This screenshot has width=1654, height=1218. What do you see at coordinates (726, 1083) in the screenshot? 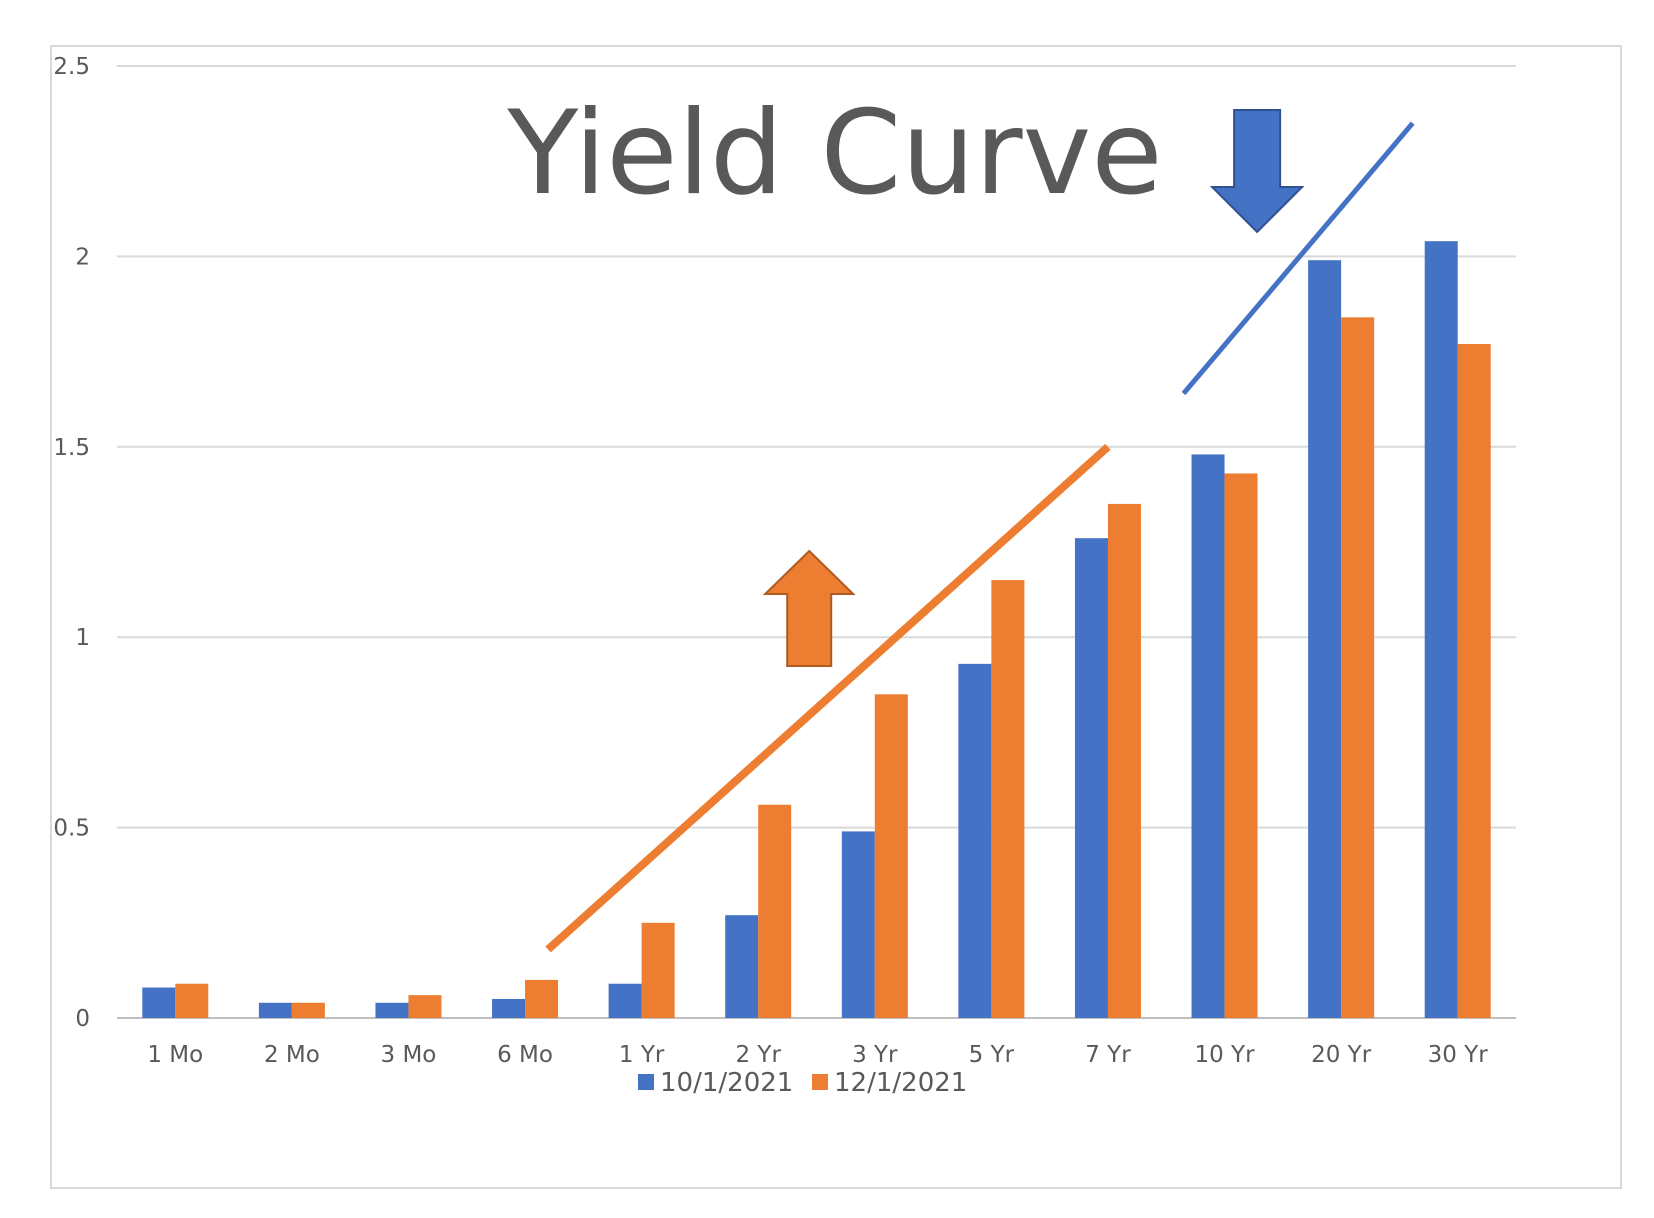
I see `legend-label-1: 10/1/2021` at bounding box center [726, 1083].